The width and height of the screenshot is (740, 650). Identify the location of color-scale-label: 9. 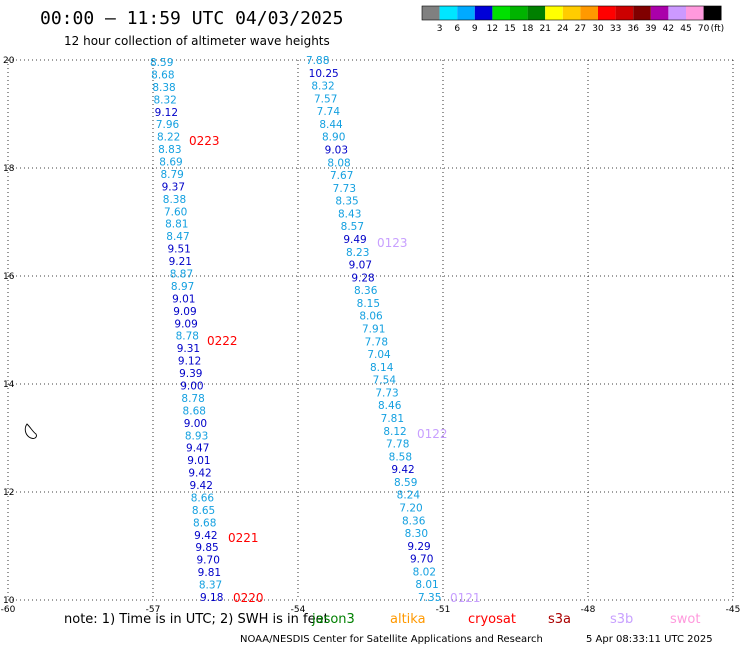
(475, 29).